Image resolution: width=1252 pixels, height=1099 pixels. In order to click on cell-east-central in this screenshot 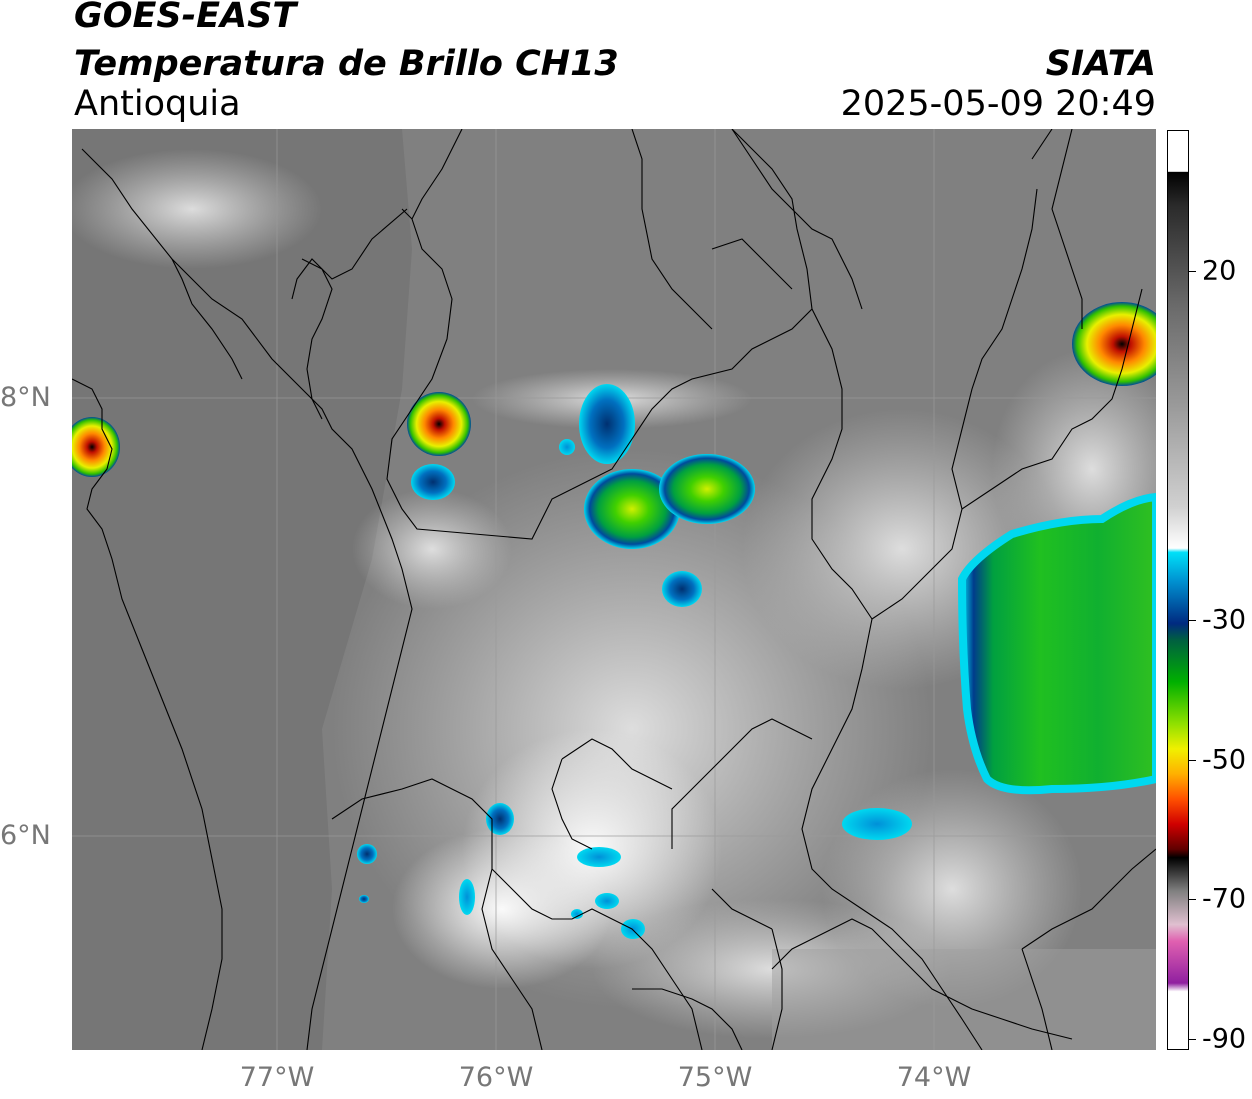, I will do `click(707, 489)`.